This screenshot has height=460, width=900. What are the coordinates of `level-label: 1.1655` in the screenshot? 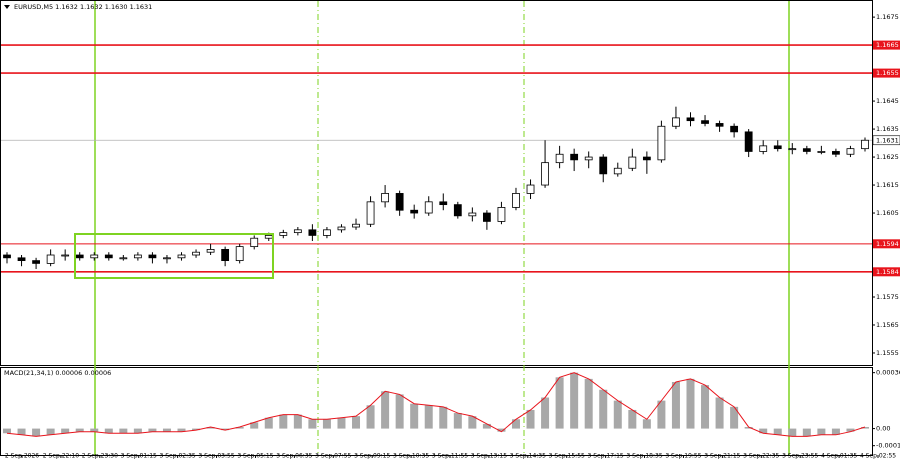 It's located at (887, 73).